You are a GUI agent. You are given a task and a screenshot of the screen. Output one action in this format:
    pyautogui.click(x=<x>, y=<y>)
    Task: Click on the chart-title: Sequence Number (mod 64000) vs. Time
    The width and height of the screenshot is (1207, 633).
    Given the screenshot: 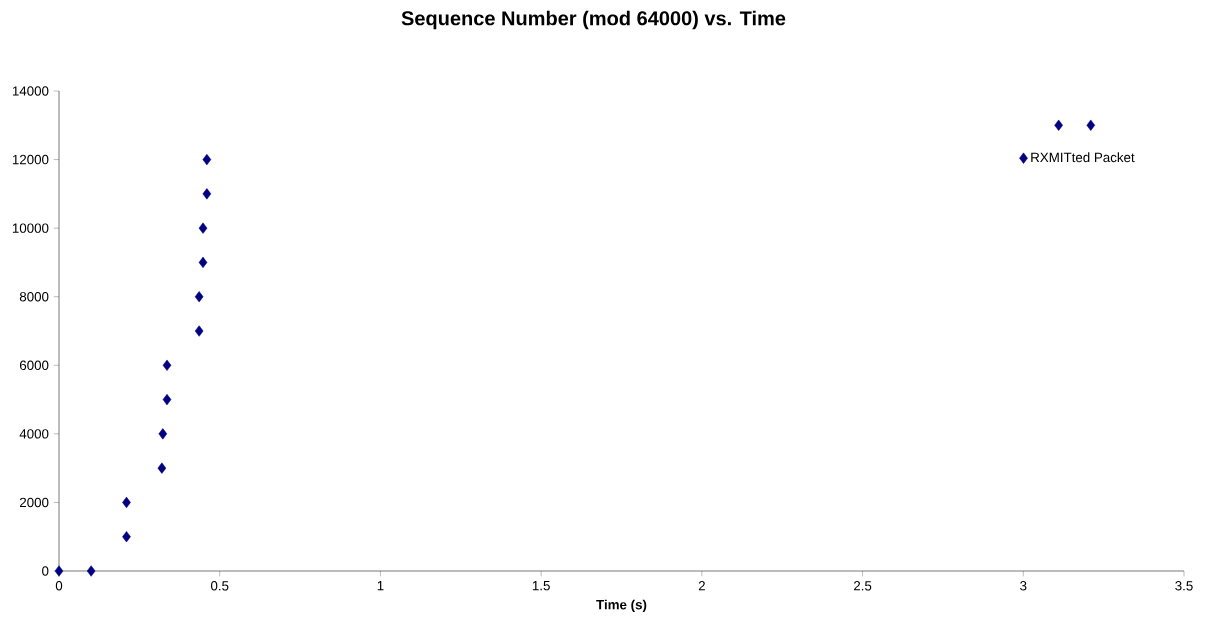 What is the action you would take?
    pyautogui.click(x=593, y=20)
    